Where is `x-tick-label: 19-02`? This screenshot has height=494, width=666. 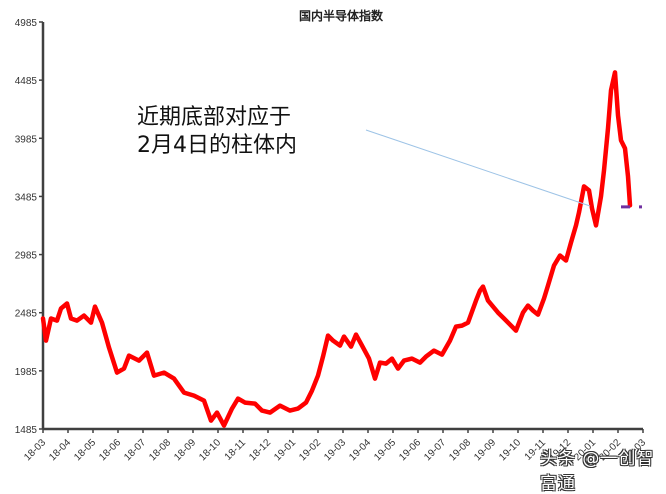 x-tick-label: 19-02 is located at coordinates (310, 450).